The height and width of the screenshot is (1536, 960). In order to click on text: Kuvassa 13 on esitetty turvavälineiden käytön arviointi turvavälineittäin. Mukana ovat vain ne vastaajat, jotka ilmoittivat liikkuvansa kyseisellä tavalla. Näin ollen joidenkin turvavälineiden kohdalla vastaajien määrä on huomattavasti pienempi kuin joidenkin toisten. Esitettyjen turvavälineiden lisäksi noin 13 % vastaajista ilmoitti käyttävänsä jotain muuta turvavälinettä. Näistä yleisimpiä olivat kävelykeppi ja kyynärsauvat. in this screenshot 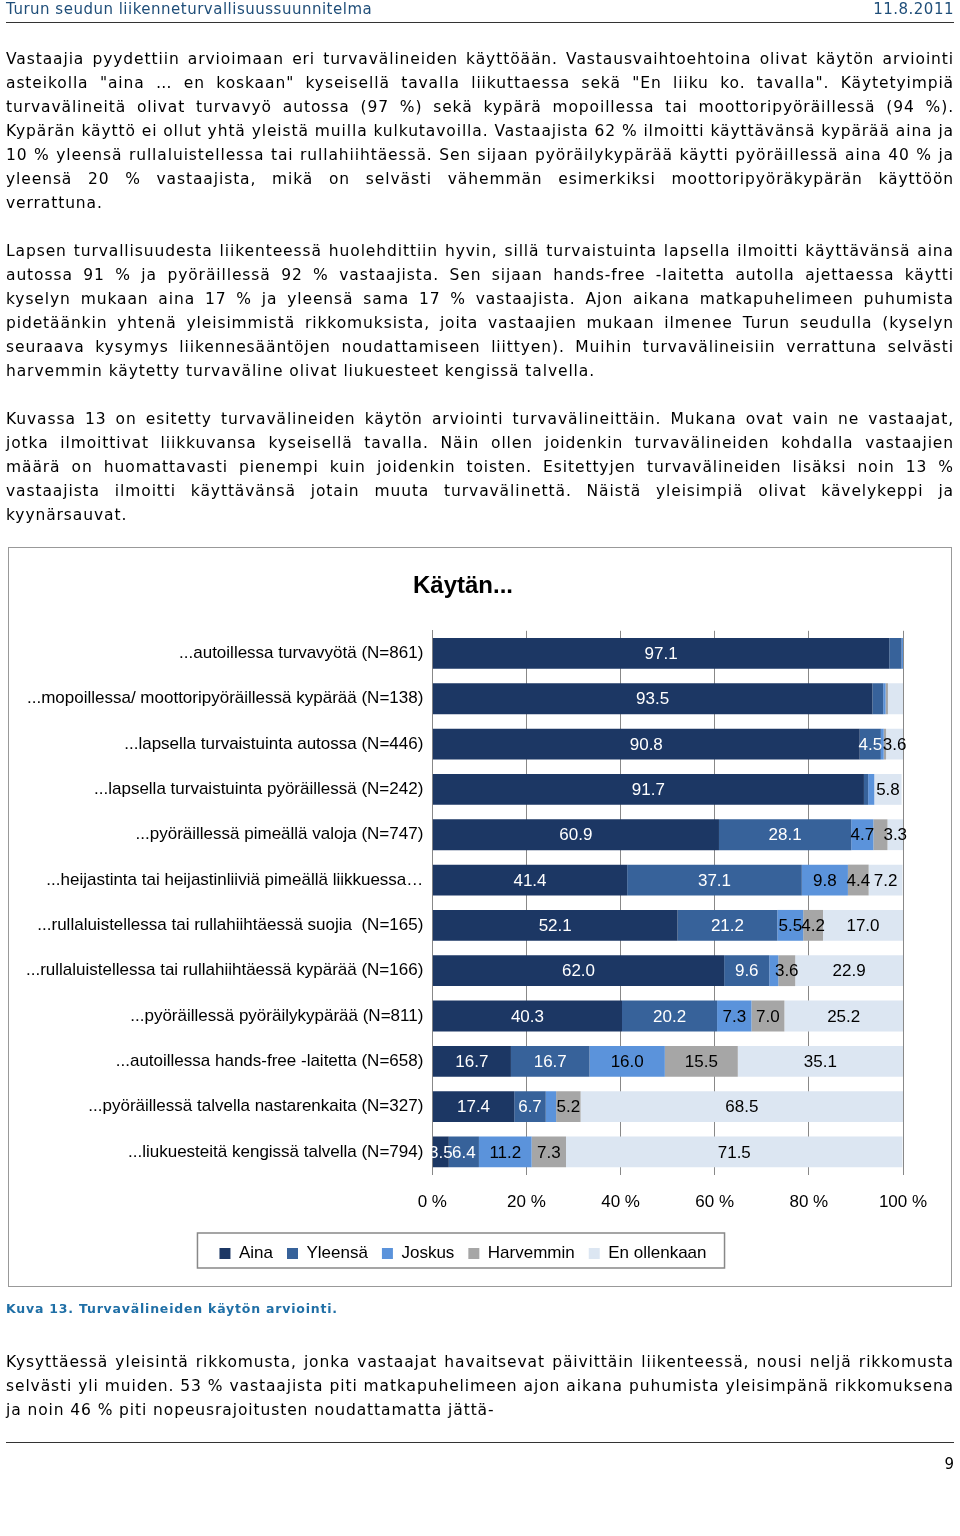, I will do `click(480, 467)`.